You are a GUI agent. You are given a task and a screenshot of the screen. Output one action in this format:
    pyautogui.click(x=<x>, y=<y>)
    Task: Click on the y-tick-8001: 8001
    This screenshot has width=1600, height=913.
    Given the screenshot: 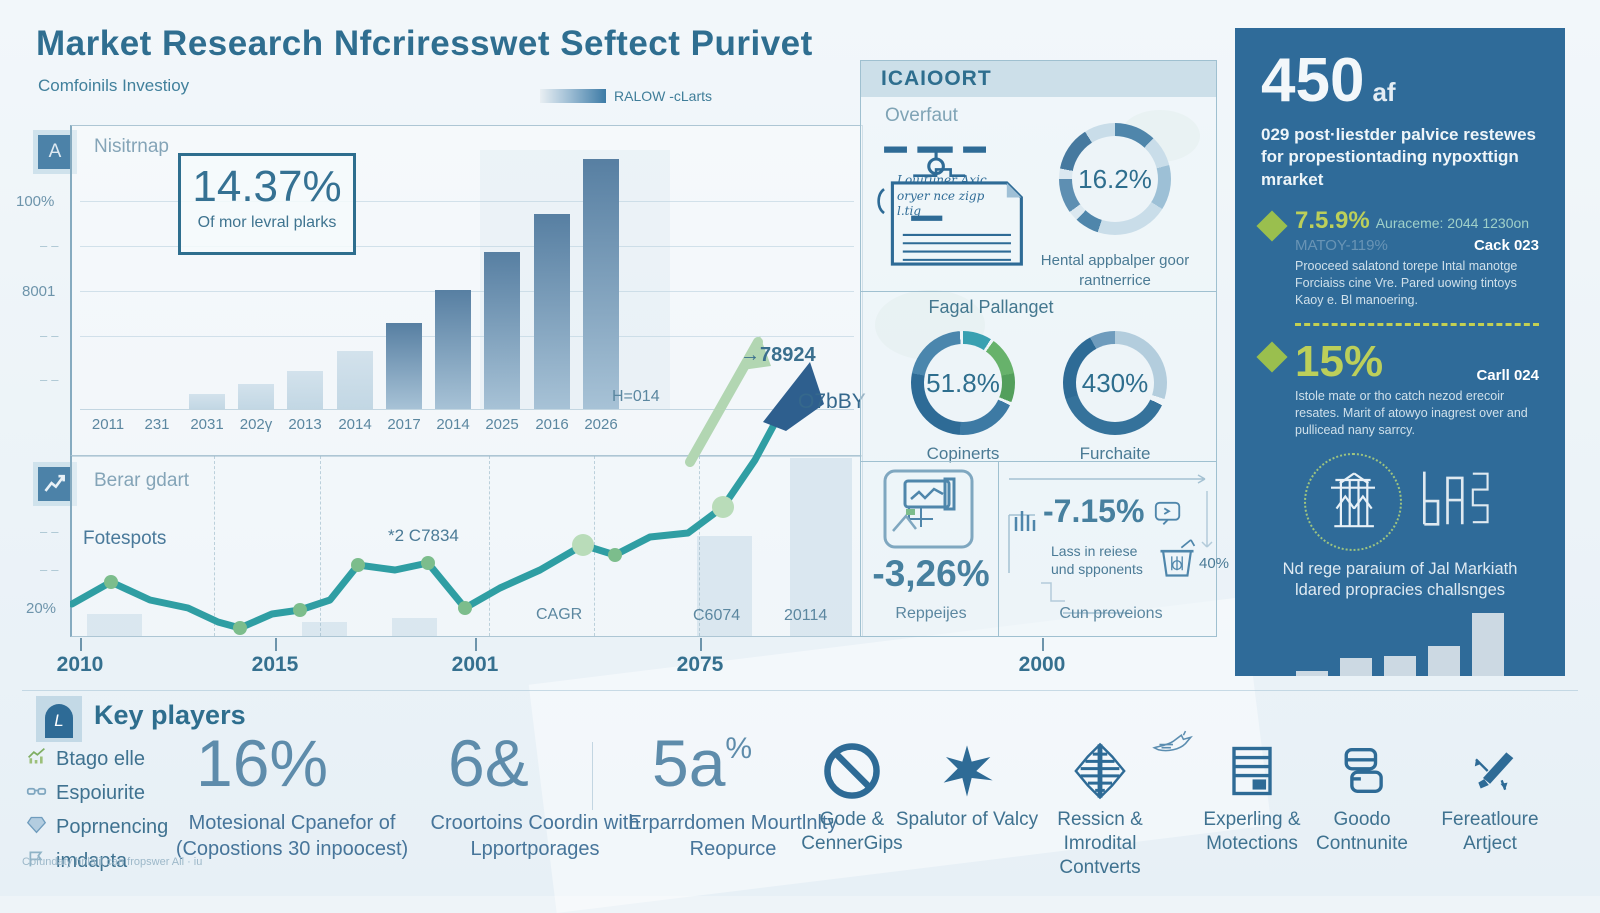 What is the action you would take?
    pyautogui.click(x=39, y=291)
    